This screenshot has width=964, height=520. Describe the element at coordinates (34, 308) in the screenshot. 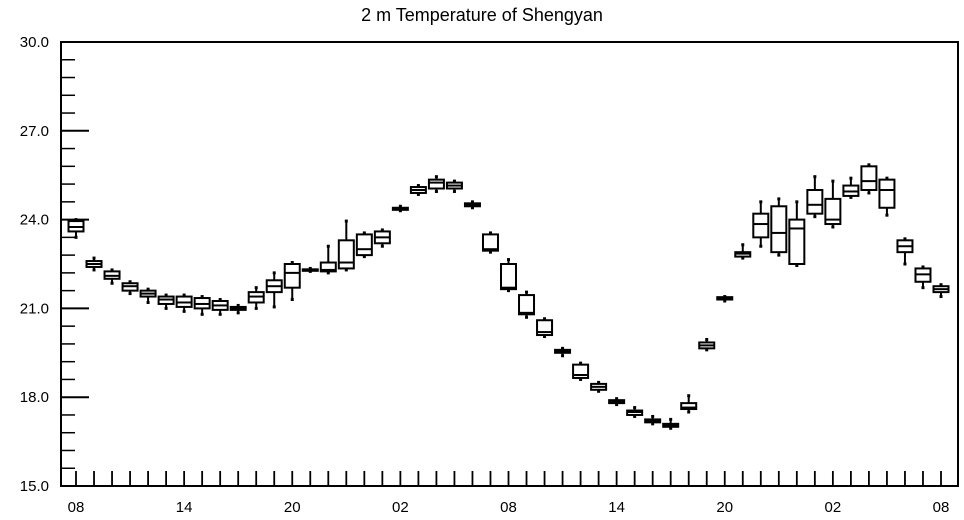

I see `y-tick-label: 21.0` at that location.